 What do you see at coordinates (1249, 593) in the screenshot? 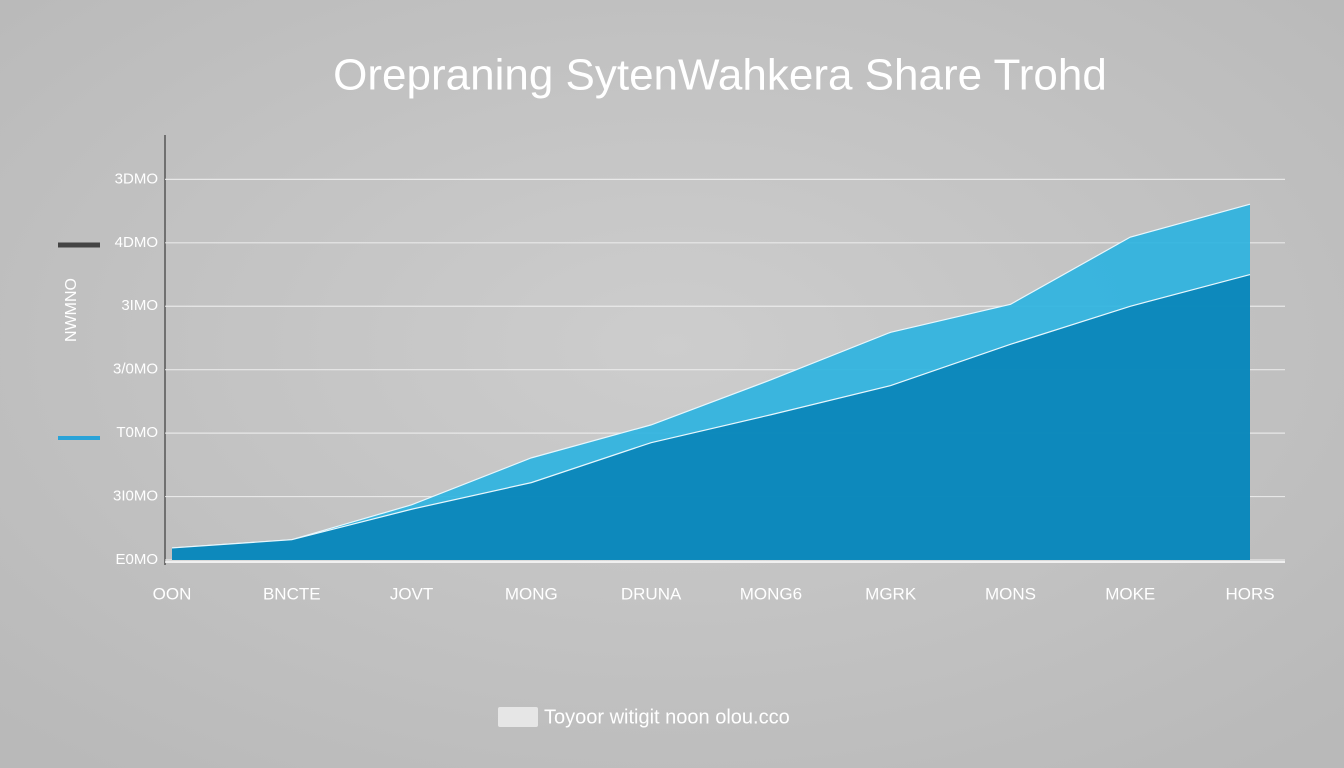
I see `x-tick-label: HORS` at bounding box center [1249, 593].